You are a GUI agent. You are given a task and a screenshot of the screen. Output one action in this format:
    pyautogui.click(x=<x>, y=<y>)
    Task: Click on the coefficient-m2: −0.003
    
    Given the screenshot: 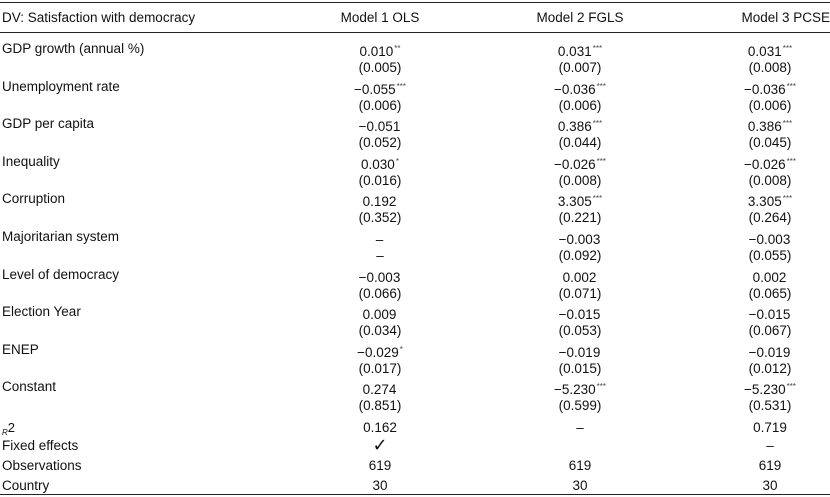 What is the action you would take?
    pyautogui.click(x=580, y=238)
    